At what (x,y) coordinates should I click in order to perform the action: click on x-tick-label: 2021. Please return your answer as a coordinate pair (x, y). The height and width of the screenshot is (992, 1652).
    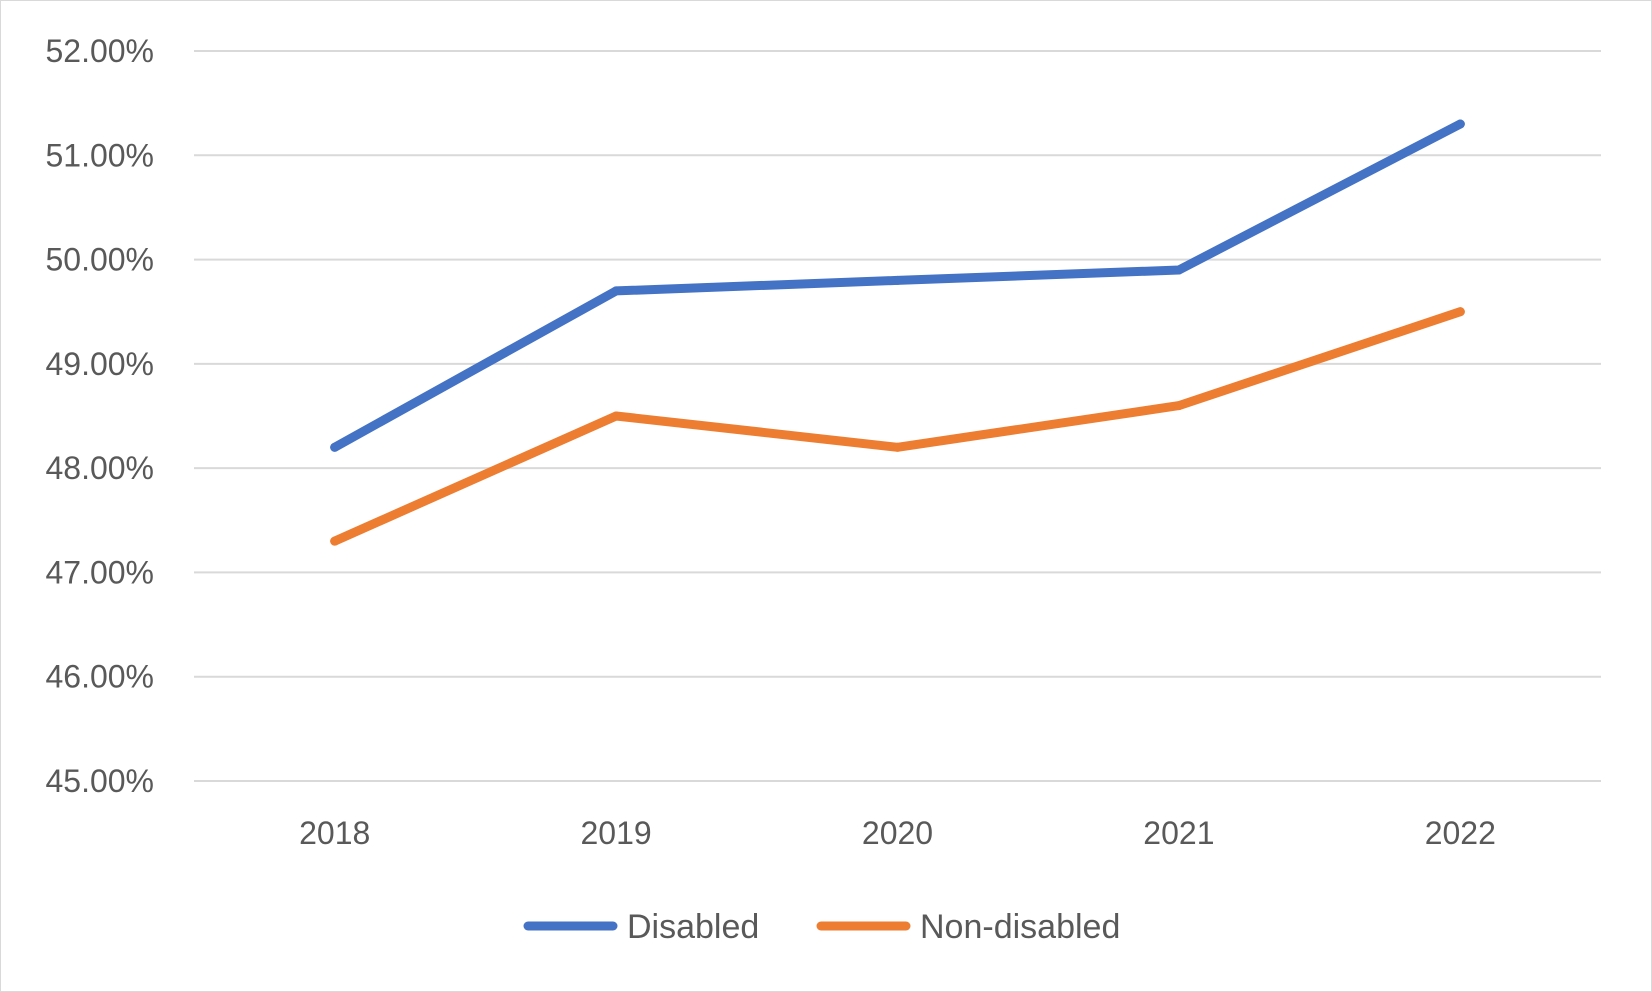
    Looking at the image, I should click on (1178, 833).